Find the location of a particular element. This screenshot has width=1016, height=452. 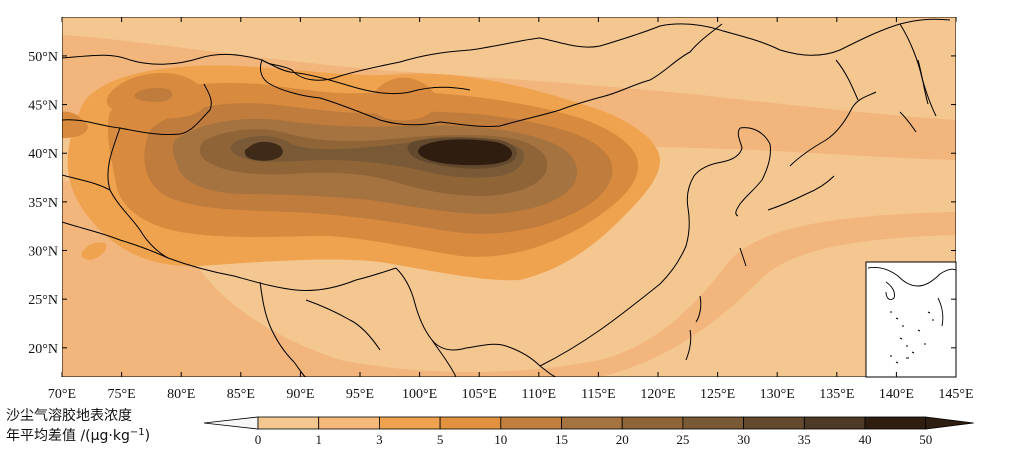

colorbar-tick-label: 15 is located at coordinates (561, 439).